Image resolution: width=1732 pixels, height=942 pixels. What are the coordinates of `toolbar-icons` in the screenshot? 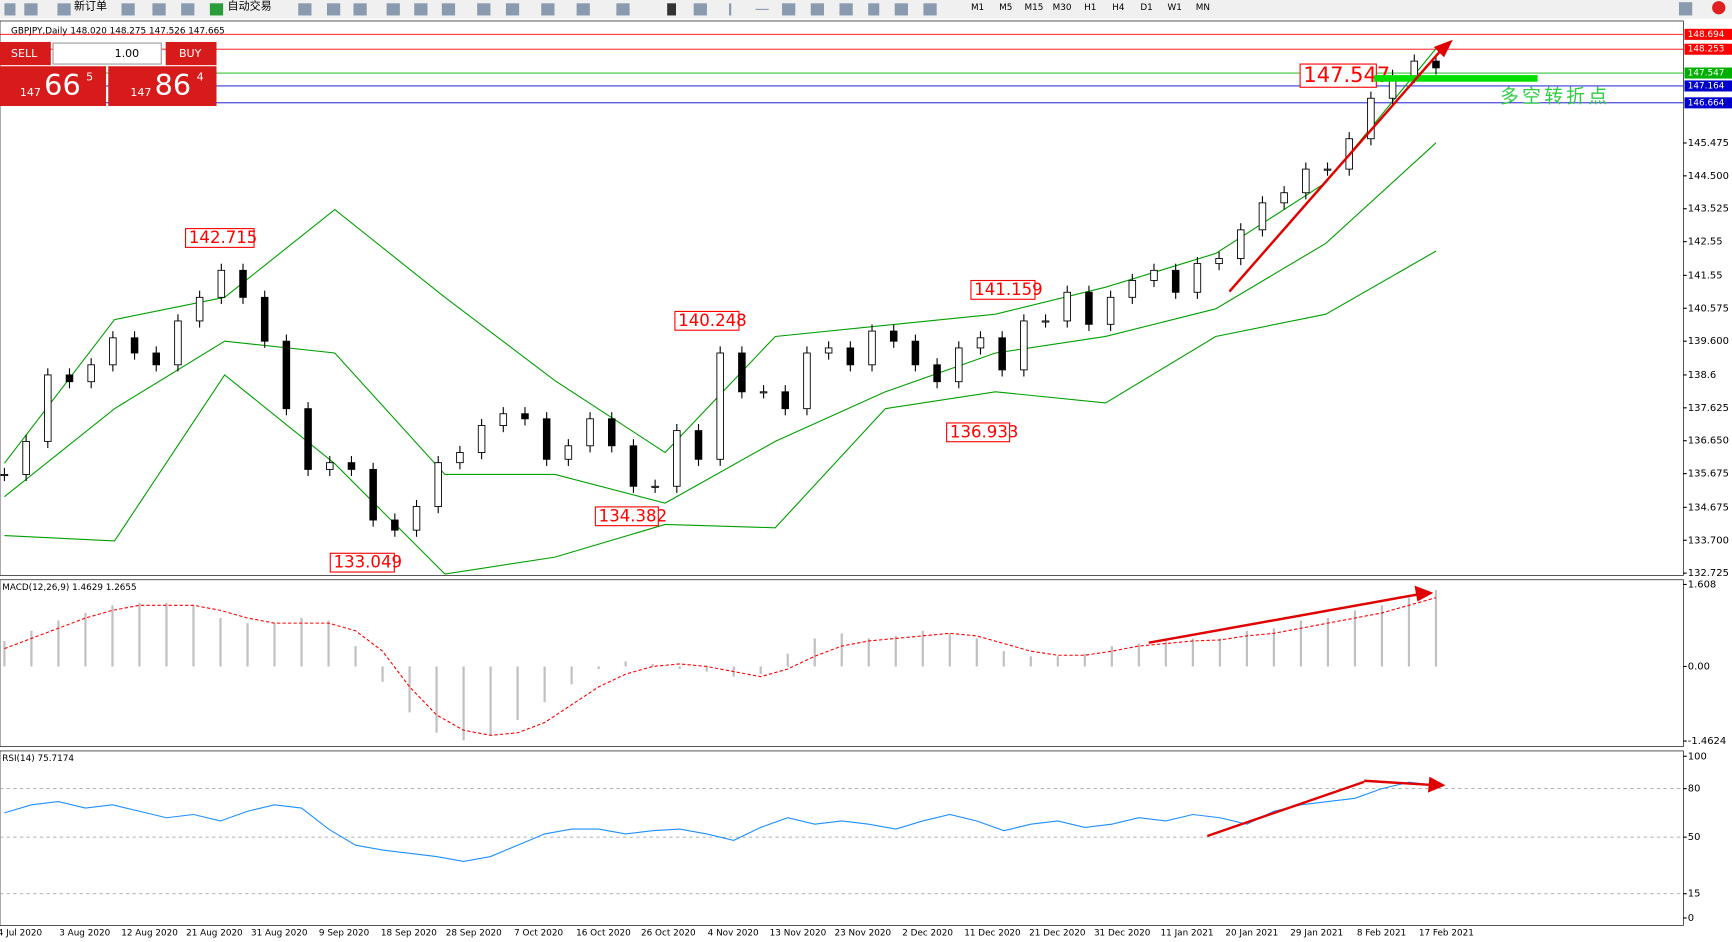 It's located at (865, 8).